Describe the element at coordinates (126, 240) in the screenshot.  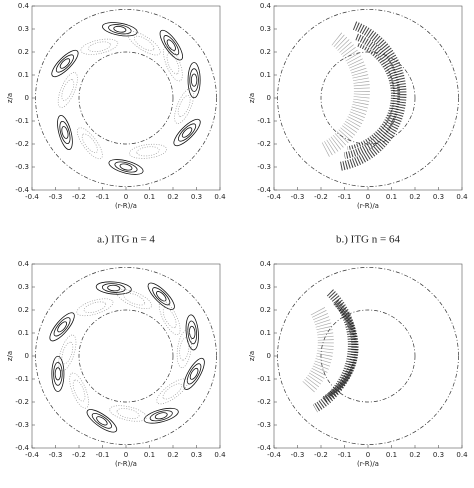
I see `caption: a.) ITG n = 4` at that location.